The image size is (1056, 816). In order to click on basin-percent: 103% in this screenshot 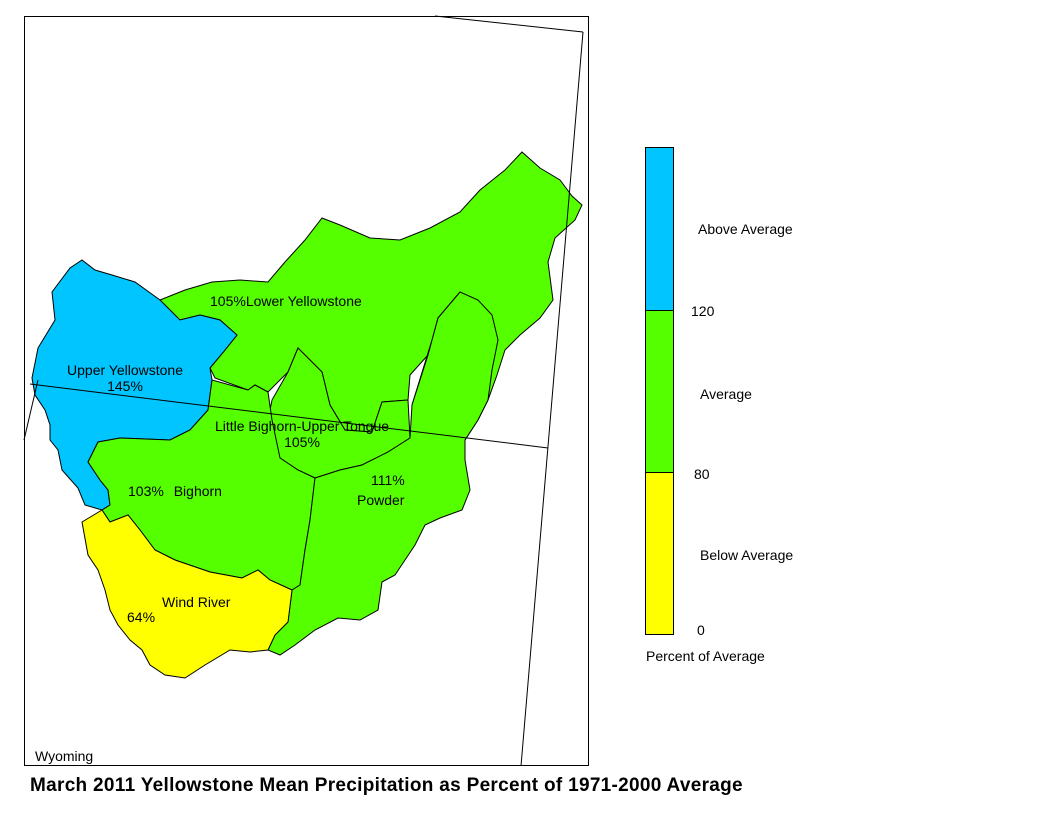, I will do `click(146, 491)`.